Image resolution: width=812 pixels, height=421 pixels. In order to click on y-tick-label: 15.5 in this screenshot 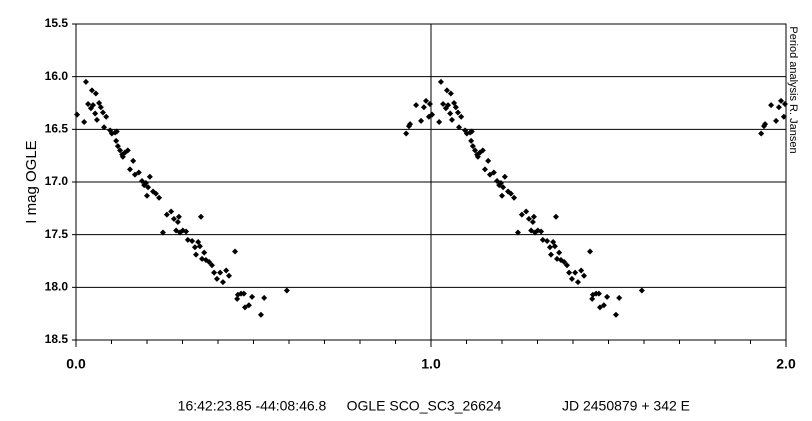, I will do `click(57, 23)`.